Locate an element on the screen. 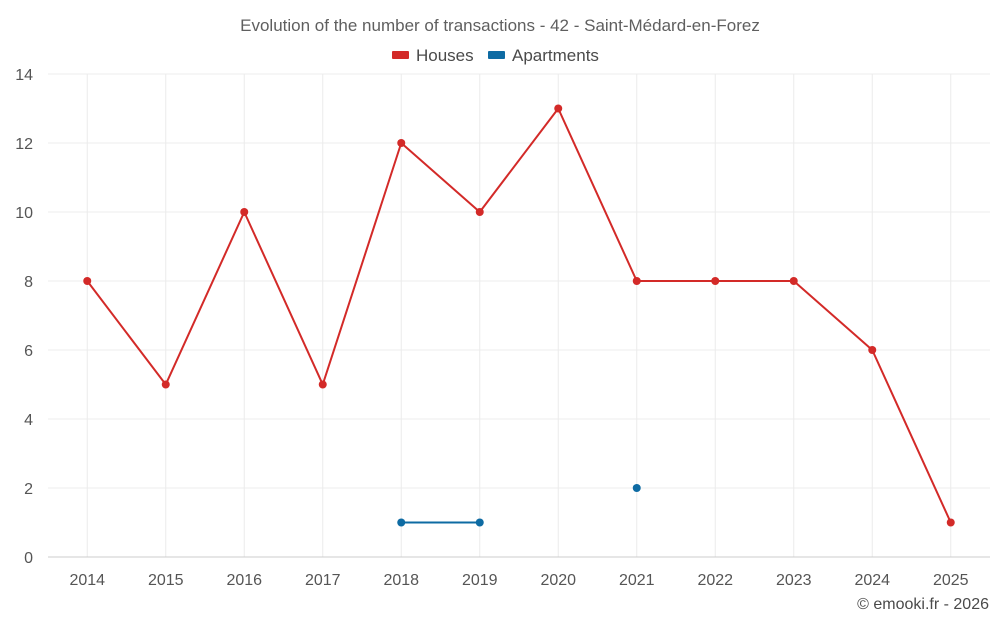 Image resolution: width=1000 pixels, height=625 pixels. y-tick-label-14: 14 is located at coordinates (24, 75).